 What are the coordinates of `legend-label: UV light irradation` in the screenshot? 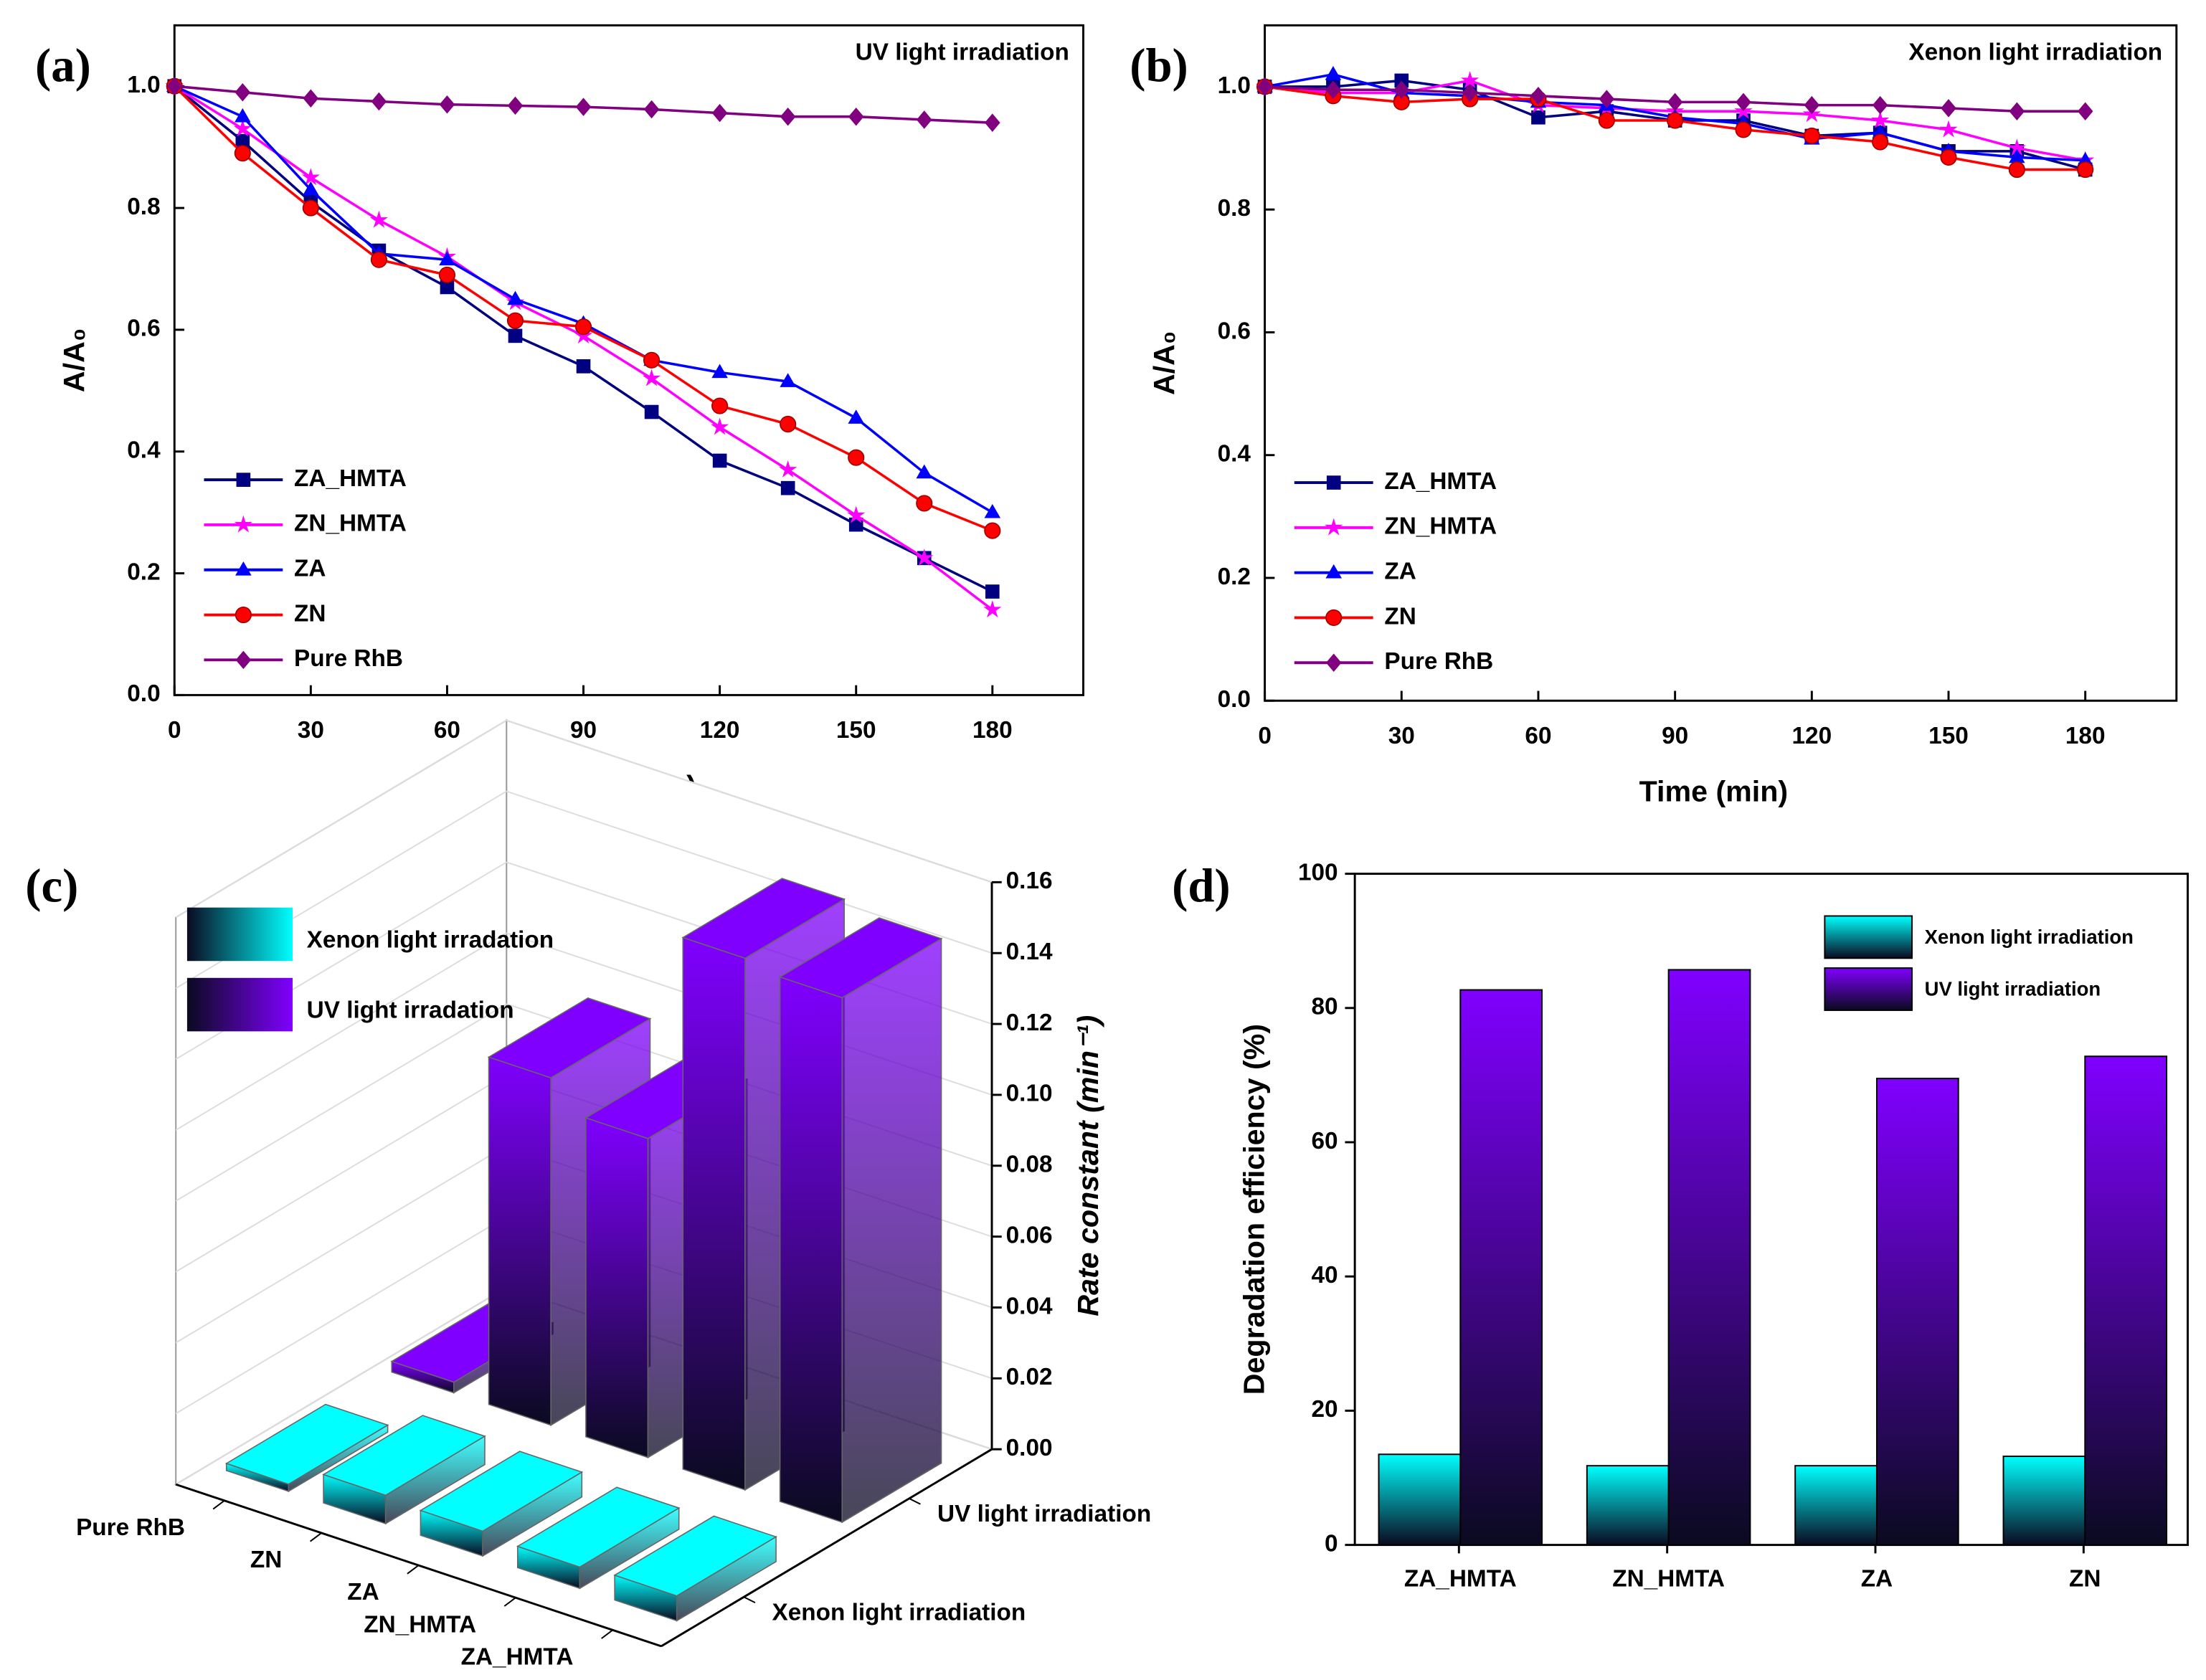 It's located at (410, 1010).